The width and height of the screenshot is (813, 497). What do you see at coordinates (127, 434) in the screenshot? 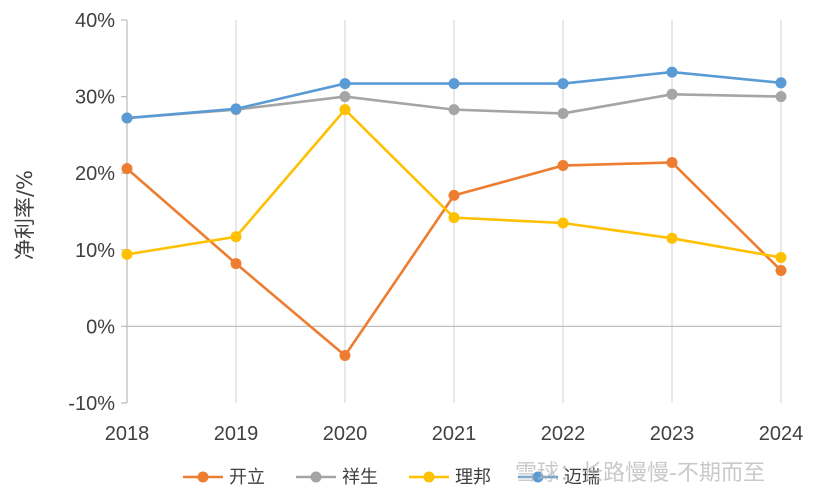
I see `x-tick-label: 2018` at bounding box center [127, 434].